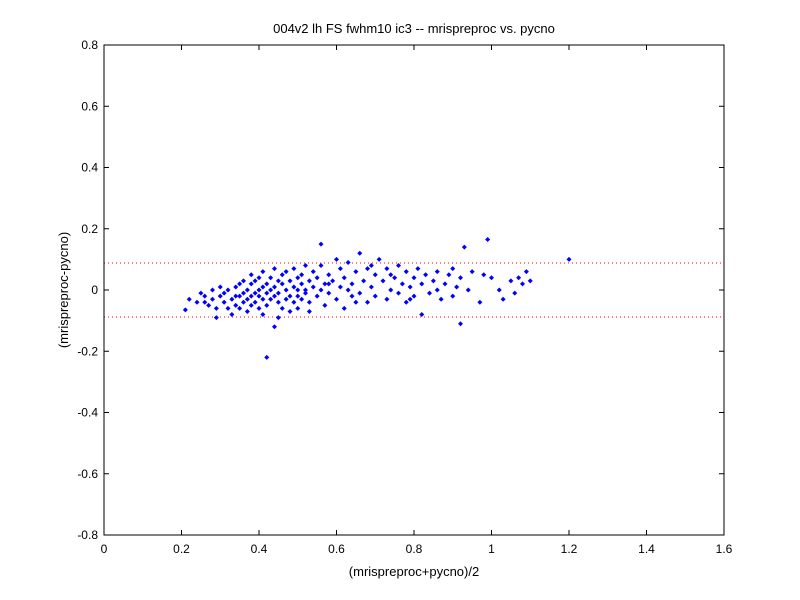 The width and height of the screenshot is (800, 600). I want to click on data-points, so click(377, 298).